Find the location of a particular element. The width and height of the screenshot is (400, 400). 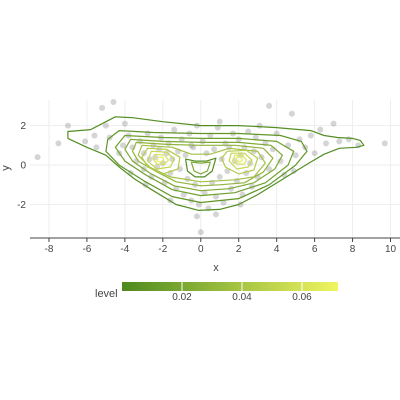

colorbar-tick-label: 0.04 is located at coordinates (242, 297).